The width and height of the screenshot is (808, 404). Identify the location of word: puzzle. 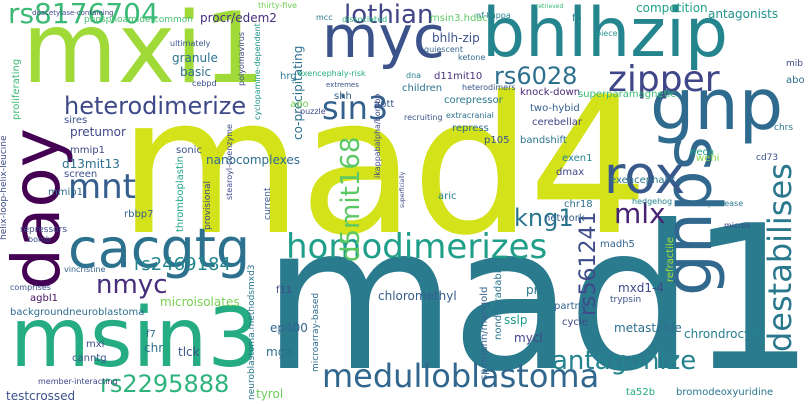
(313, 111).